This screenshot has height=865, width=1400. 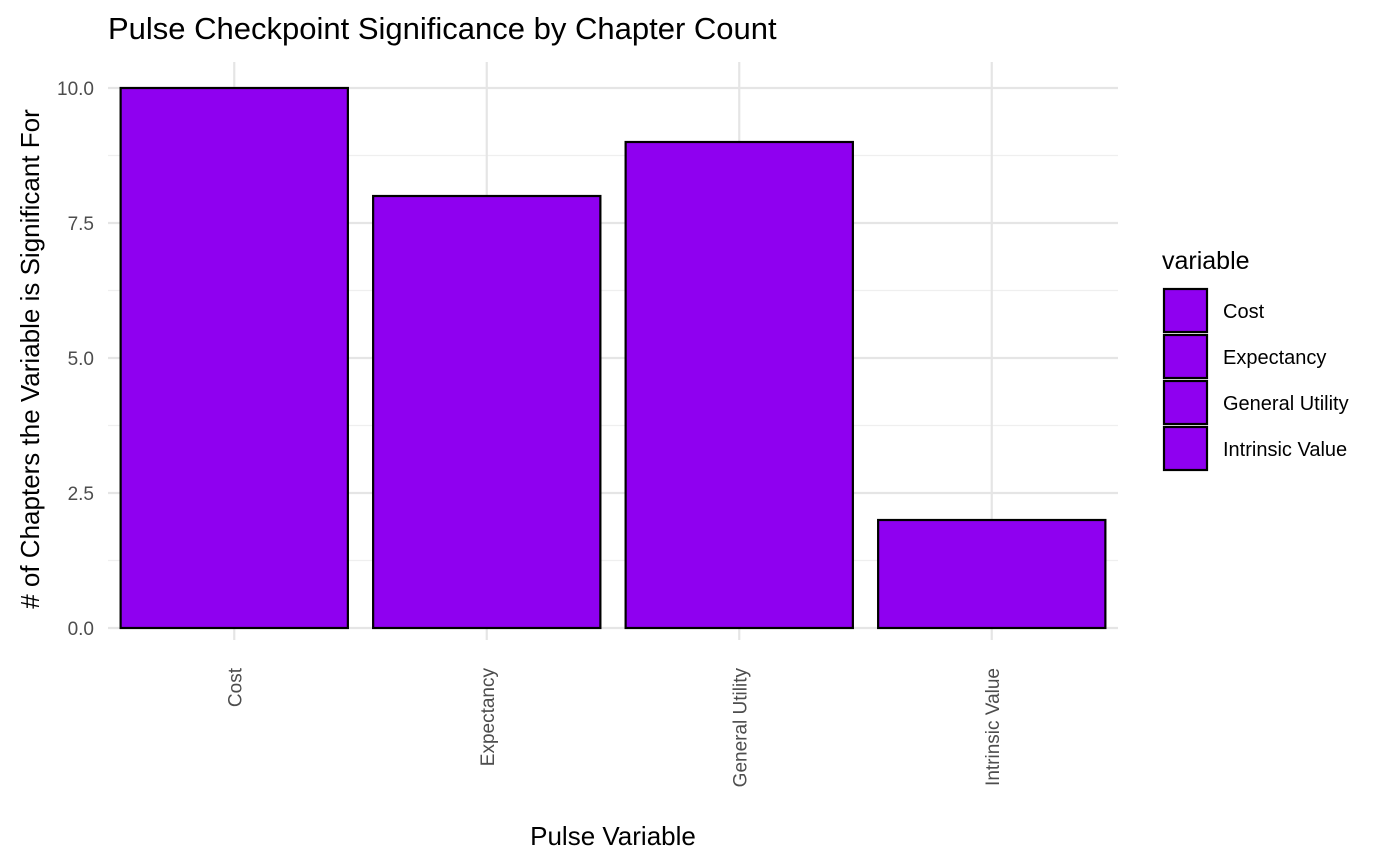 What do you see at coordinates (81, 224) in the screenshot?
I see `y-tick-label: 7.5` at bounding box center [81, 224].